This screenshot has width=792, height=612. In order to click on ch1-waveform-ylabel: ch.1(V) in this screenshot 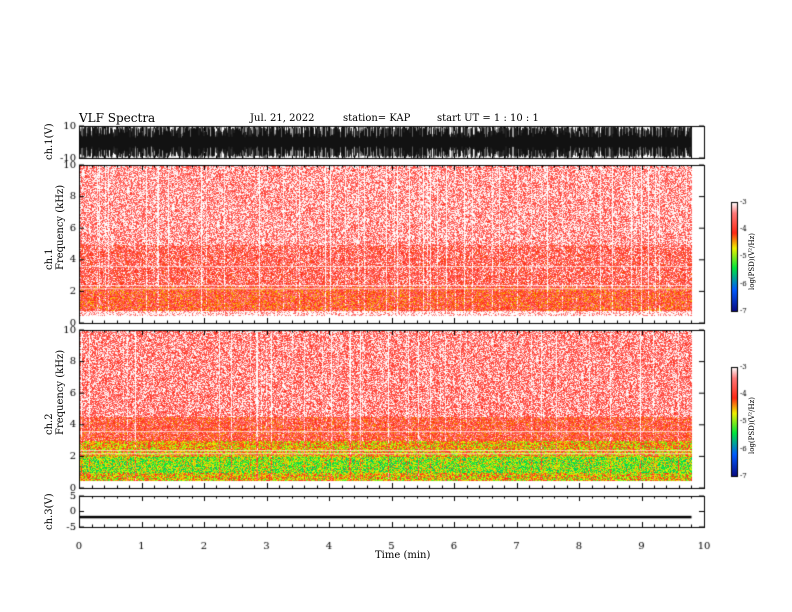, I will do `click(49, 141)`.